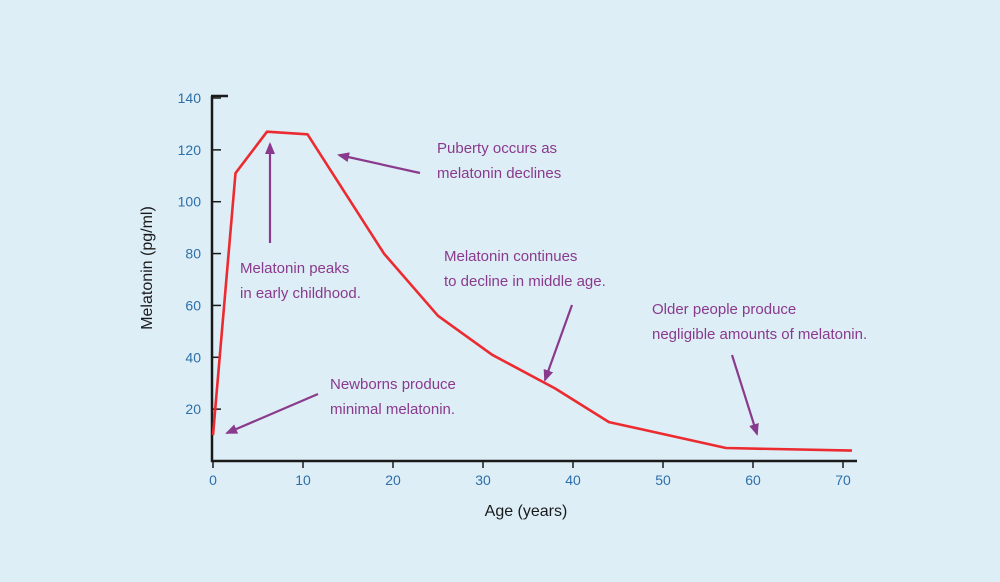 The height and width of the screenshot is (582, 1000). What do you see at coordinates (294, 268) in the screenshot?
I see `annotation-peak-line-1: Melatonin peaks` at bounding box center [294, 268].